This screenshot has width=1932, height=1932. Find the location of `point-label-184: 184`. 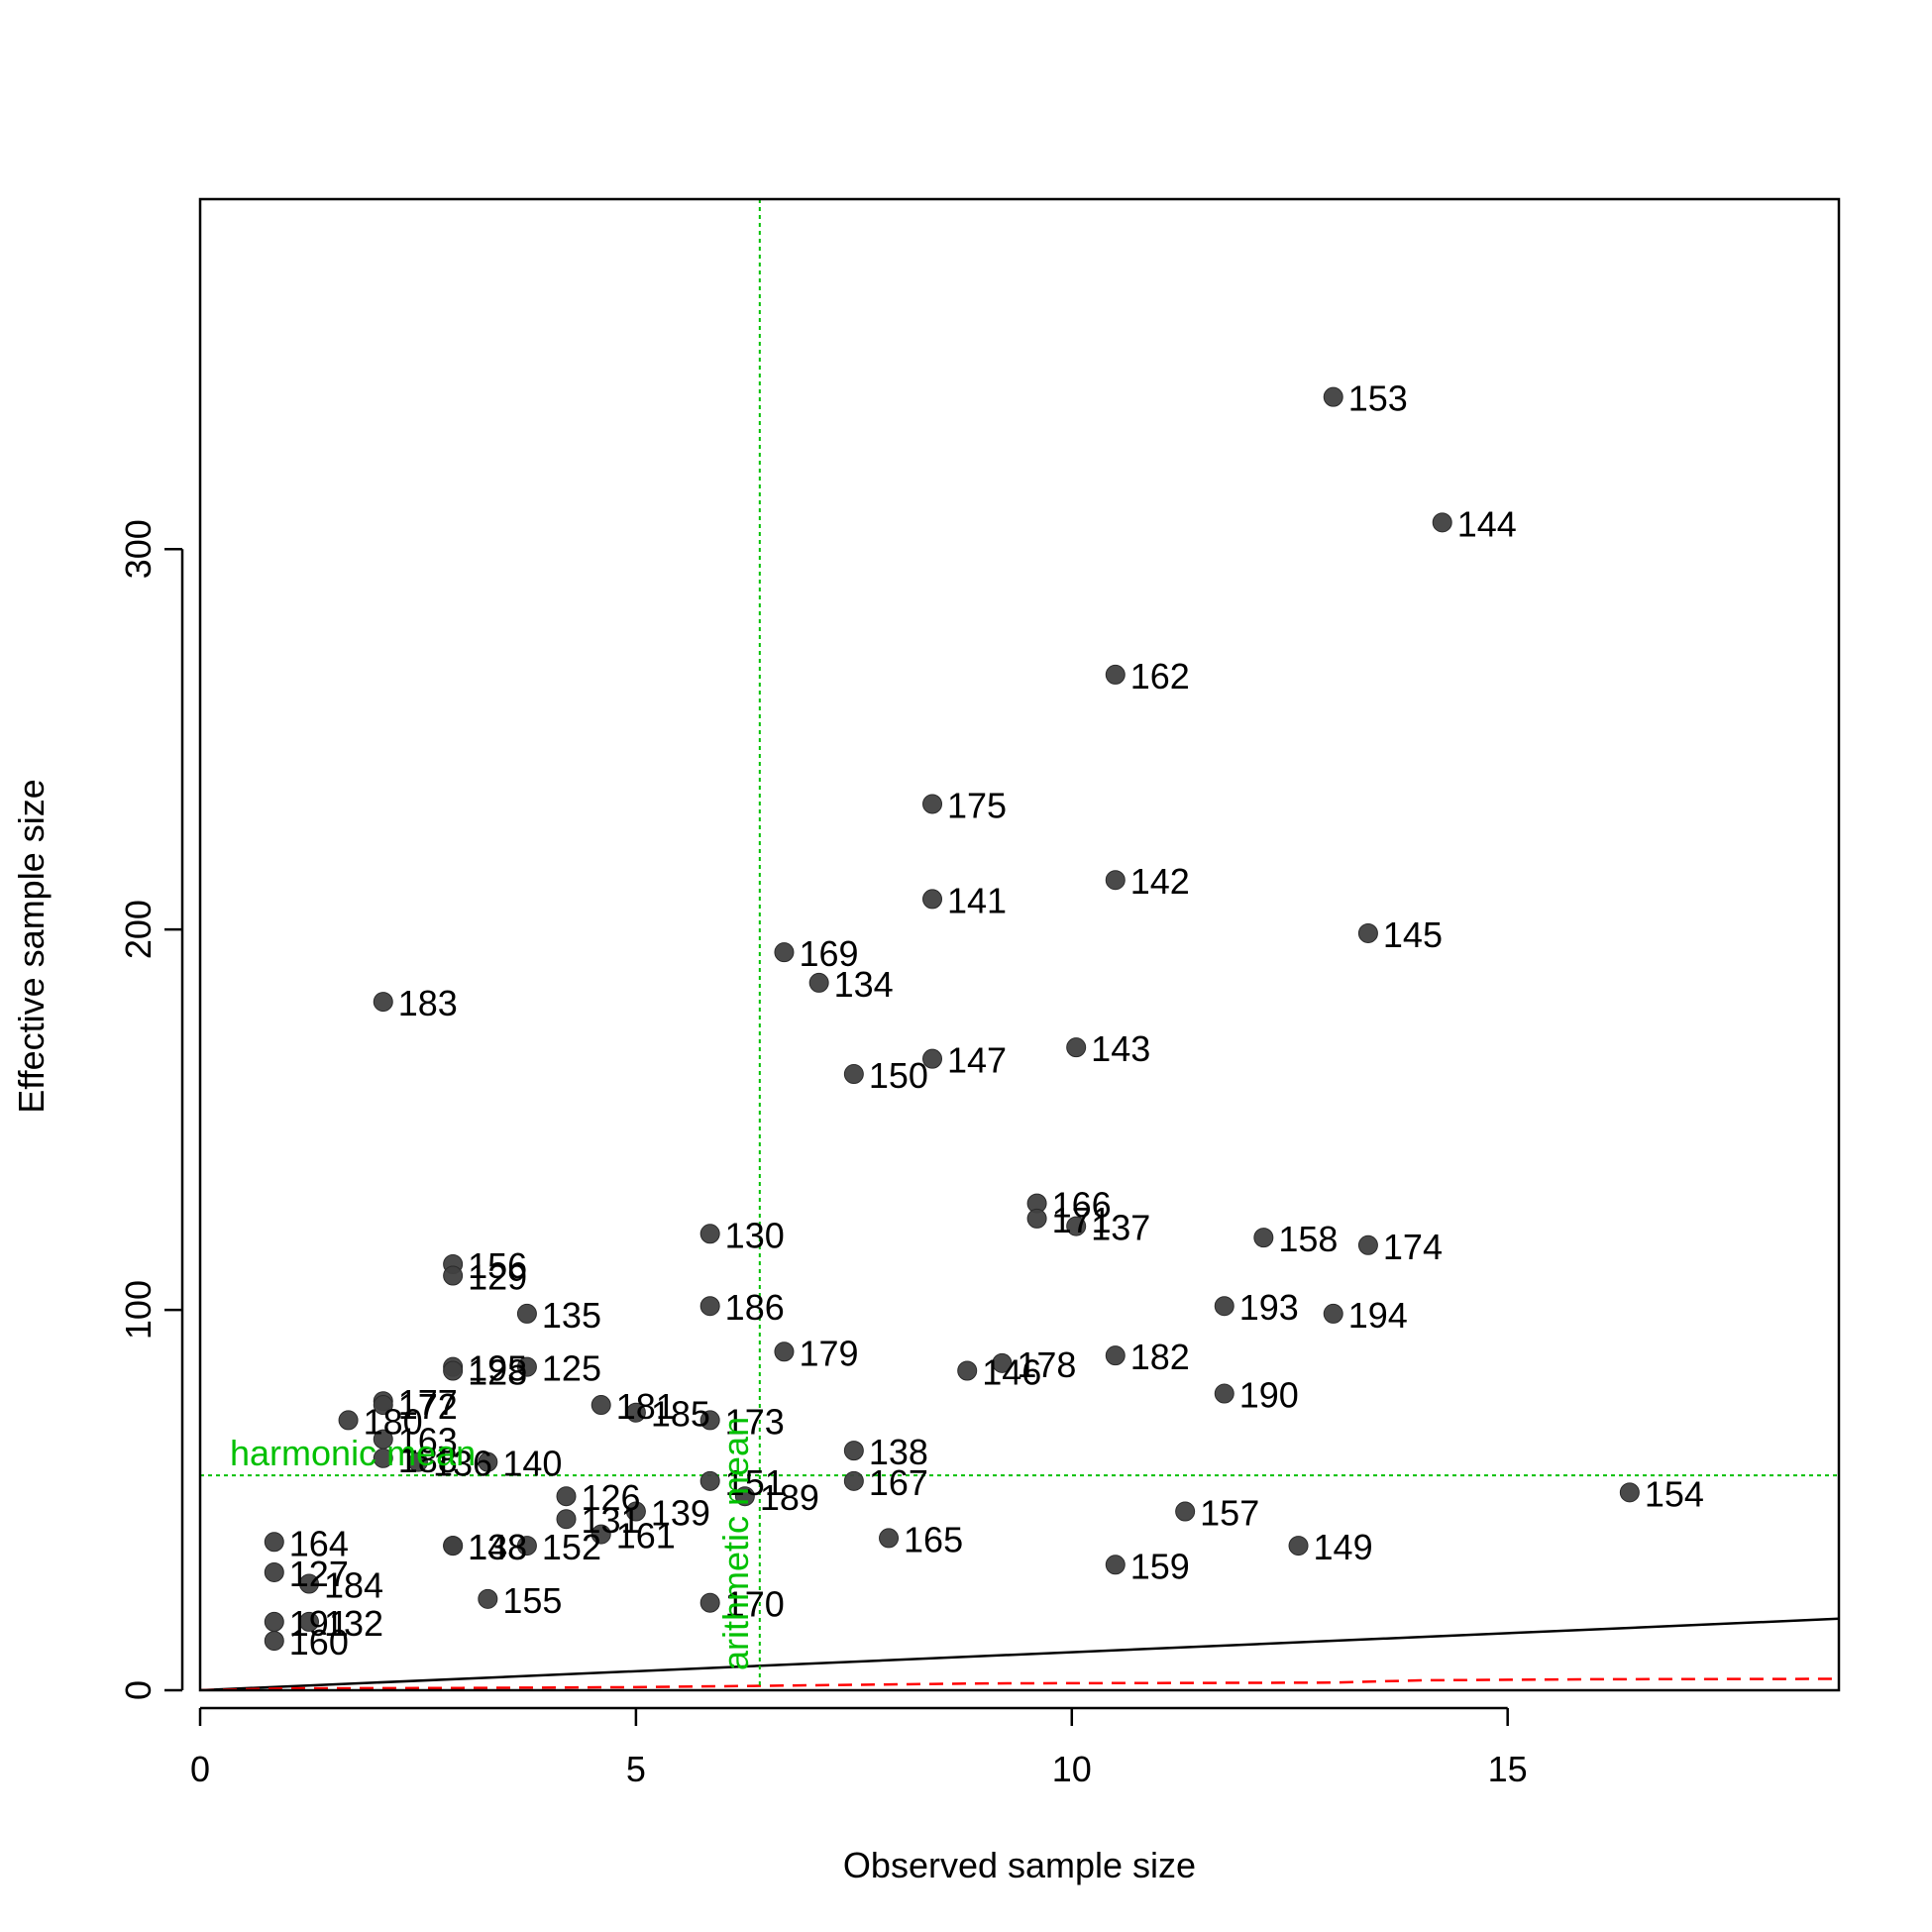

point-label-184: 184 is located at coordinates (353, 1586).